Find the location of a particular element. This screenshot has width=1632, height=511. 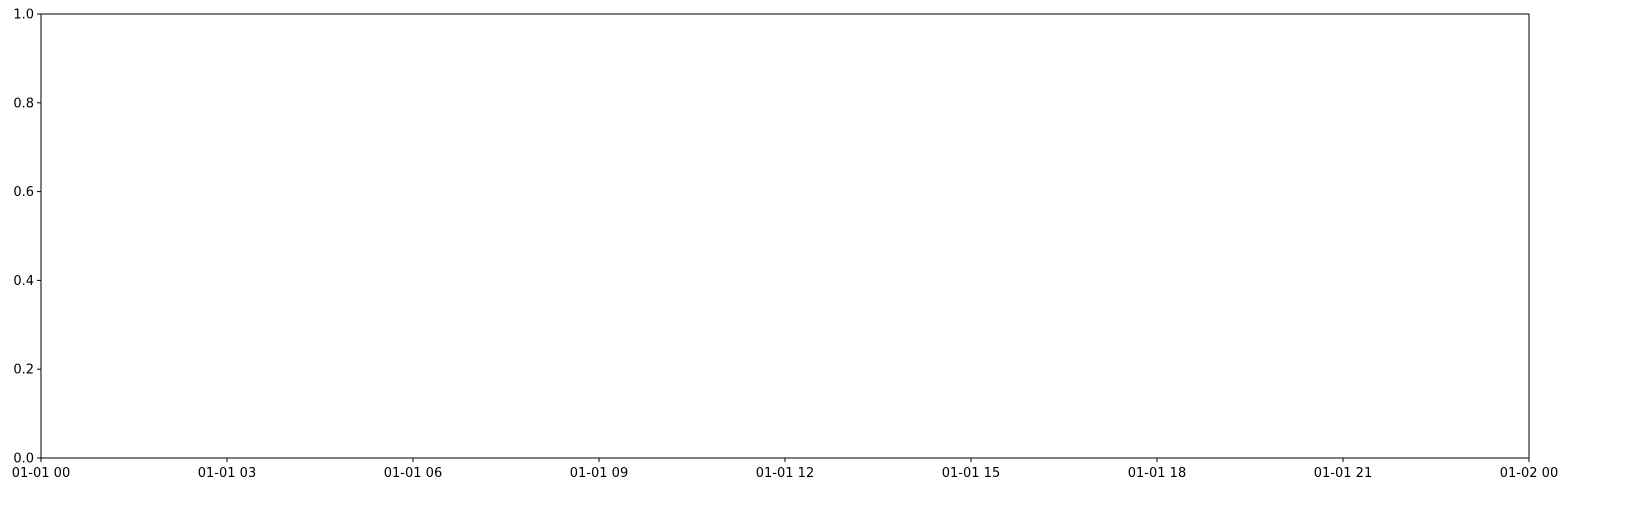

x-tick-label: 01-01 03 is located at coordinates (227, 473).